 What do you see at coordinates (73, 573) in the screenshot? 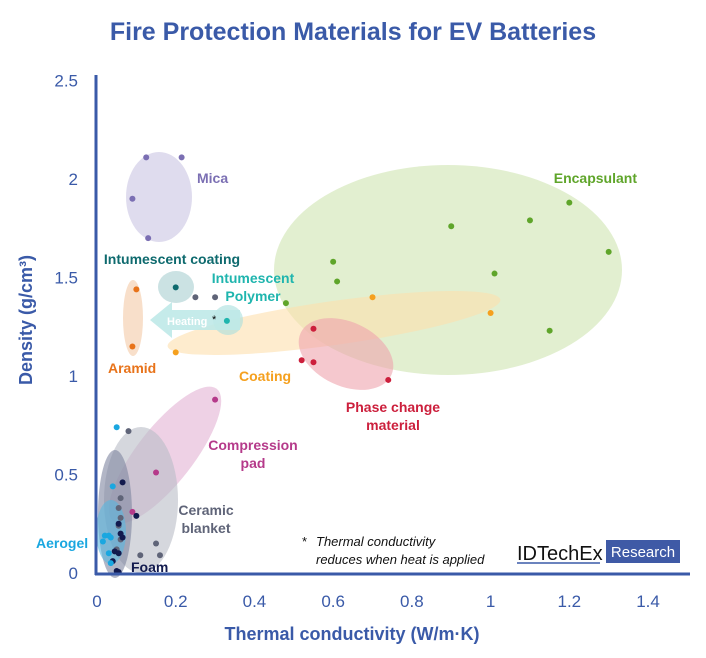
I see `y-tick-label: 0` at bounding box center [73, 573].